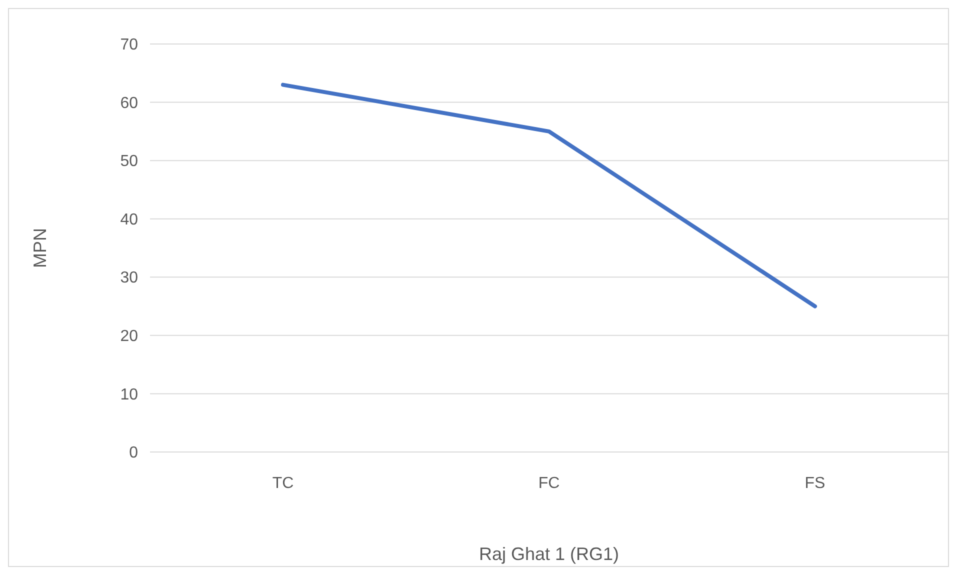  What do you see at coordinates (283, 483) in the screenshot?
I see `x-tick-label: TC` at bounding box center [283, 483].